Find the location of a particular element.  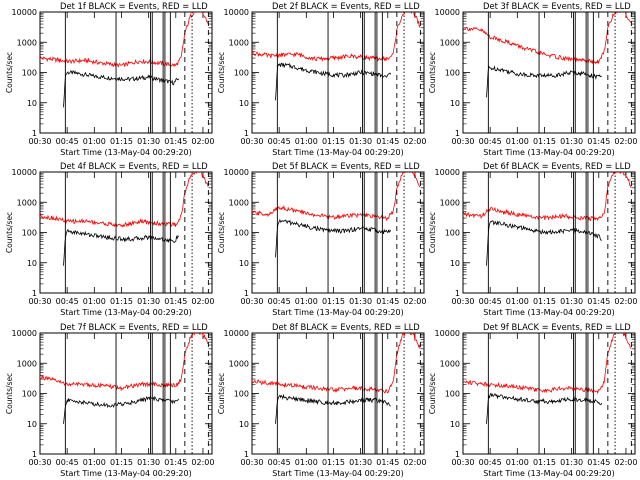

chart-title: Det 2f BLACK = Events, RED = LLD is located at coordinates (346, 6).